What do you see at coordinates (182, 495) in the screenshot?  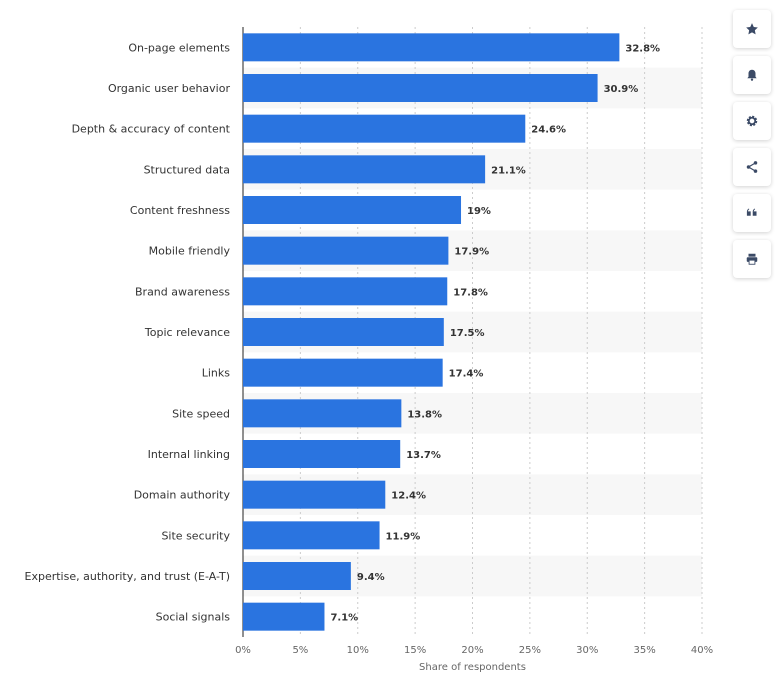 I see `category-label: Domain authority` at bounding box center [182, 495].